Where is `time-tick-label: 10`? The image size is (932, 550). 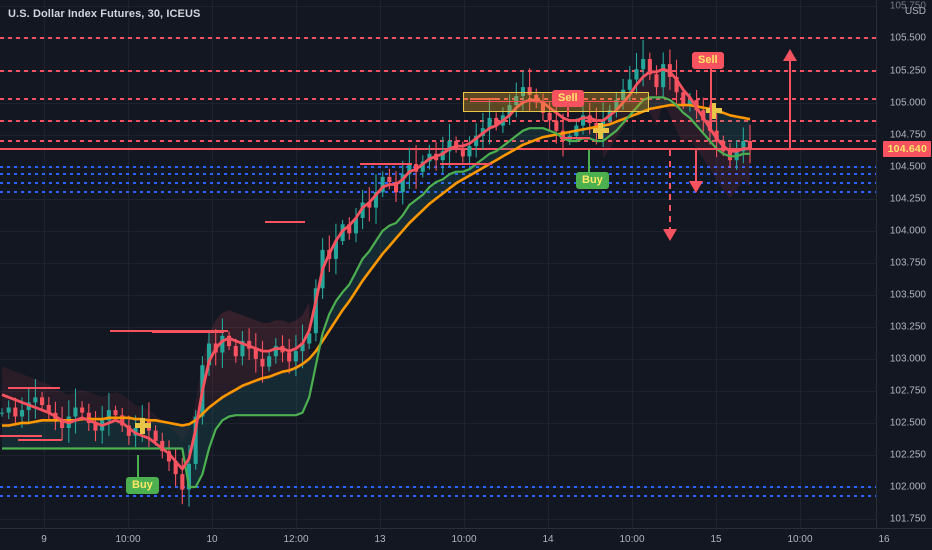
time-tick-label: 10 is located at coordinates (212, 539).